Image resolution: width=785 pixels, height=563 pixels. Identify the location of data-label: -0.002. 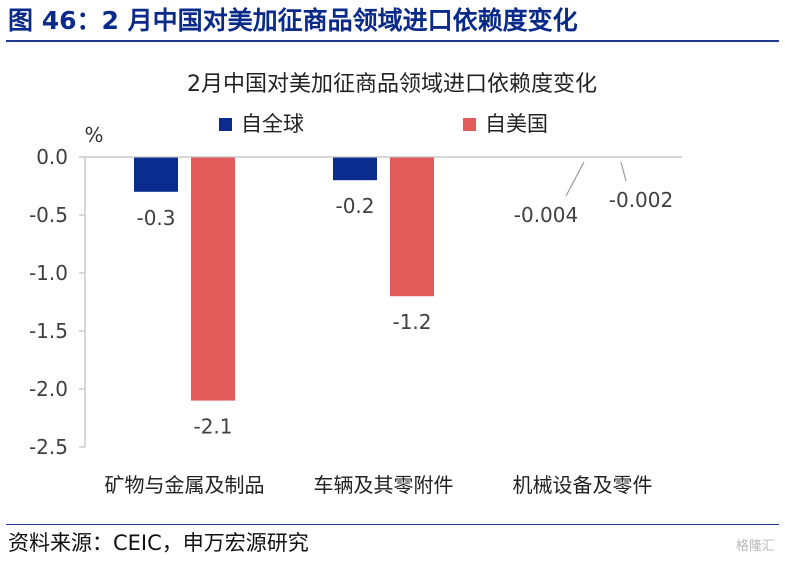
(641, 200).